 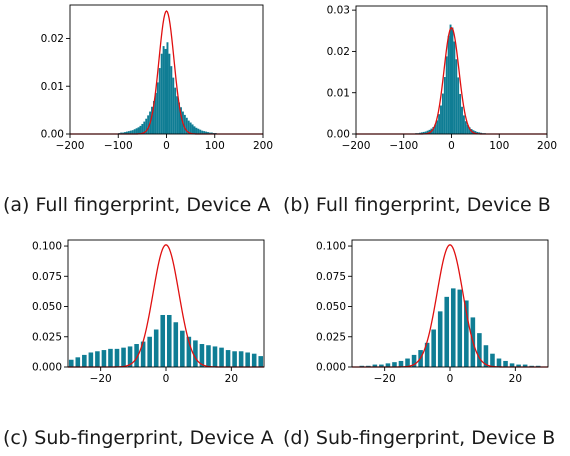 I want to click on chart-d: −20 0 20 0.000 0.025 0.050 0.075 0.100, so click(x=432, y=312).